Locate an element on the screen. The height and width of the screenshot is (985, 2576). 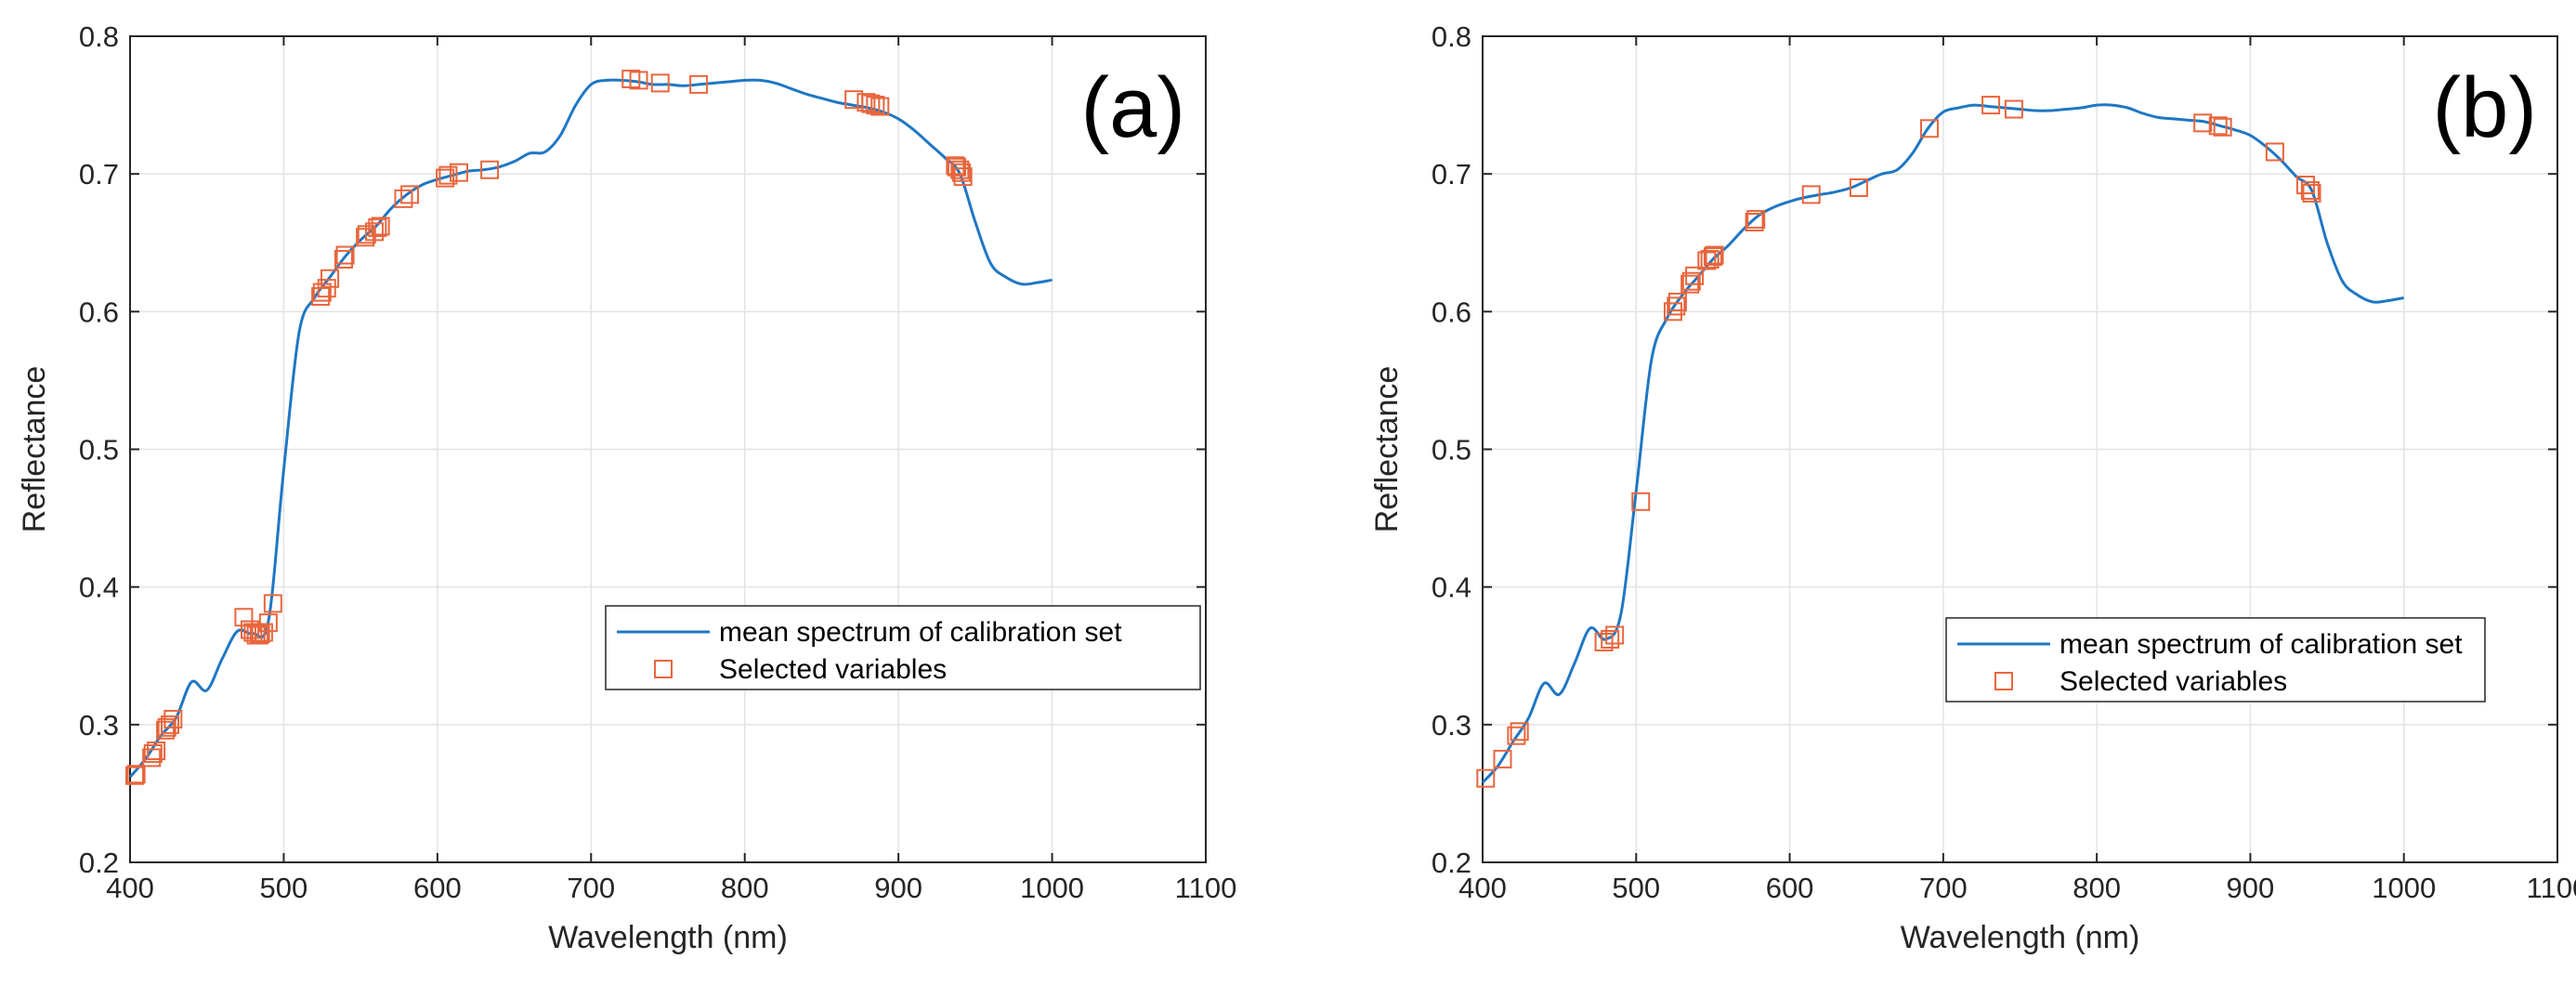
y-tick-label: 0.5 is located at coordinates (1451, 450).